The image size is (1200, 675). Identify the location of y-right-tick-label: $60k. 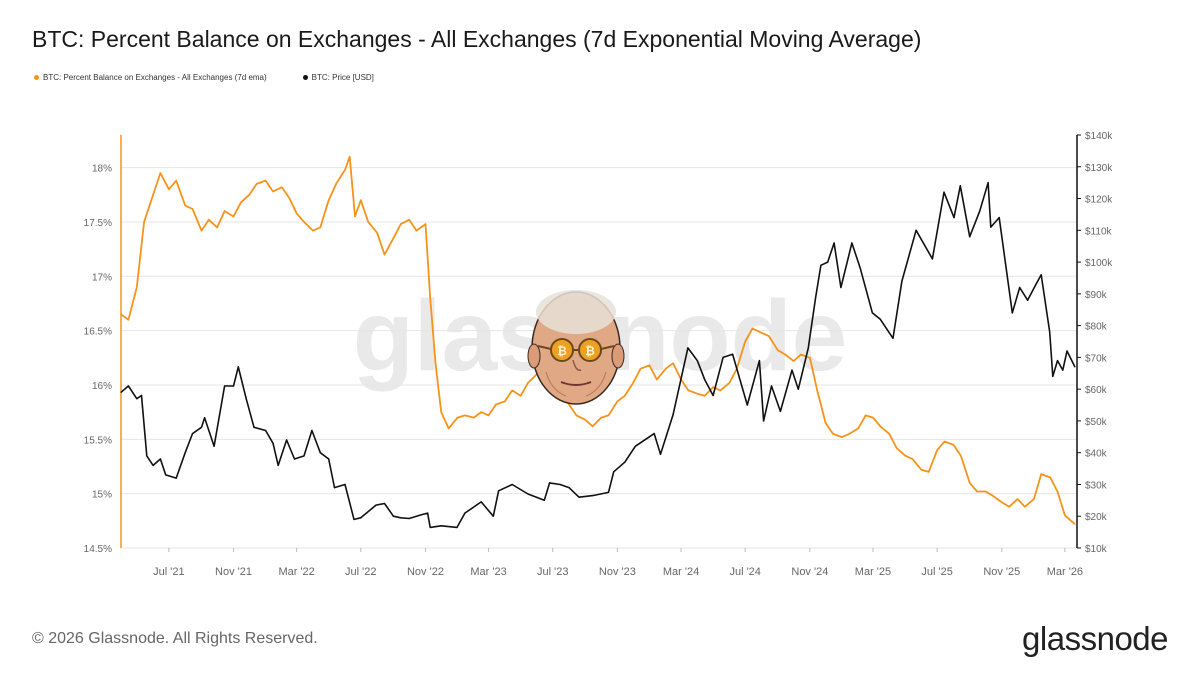
(1096, 390).